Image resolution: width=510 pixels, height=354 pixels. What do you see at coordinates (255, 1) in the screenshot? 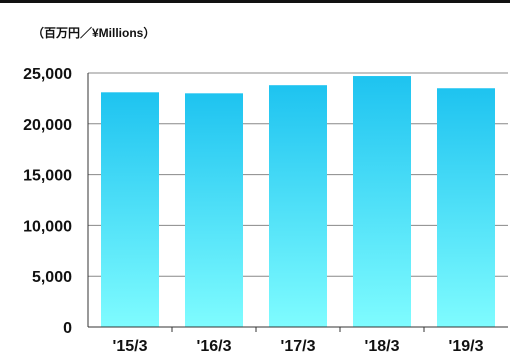
I see `top-rule` at bounding box center [255, 1].